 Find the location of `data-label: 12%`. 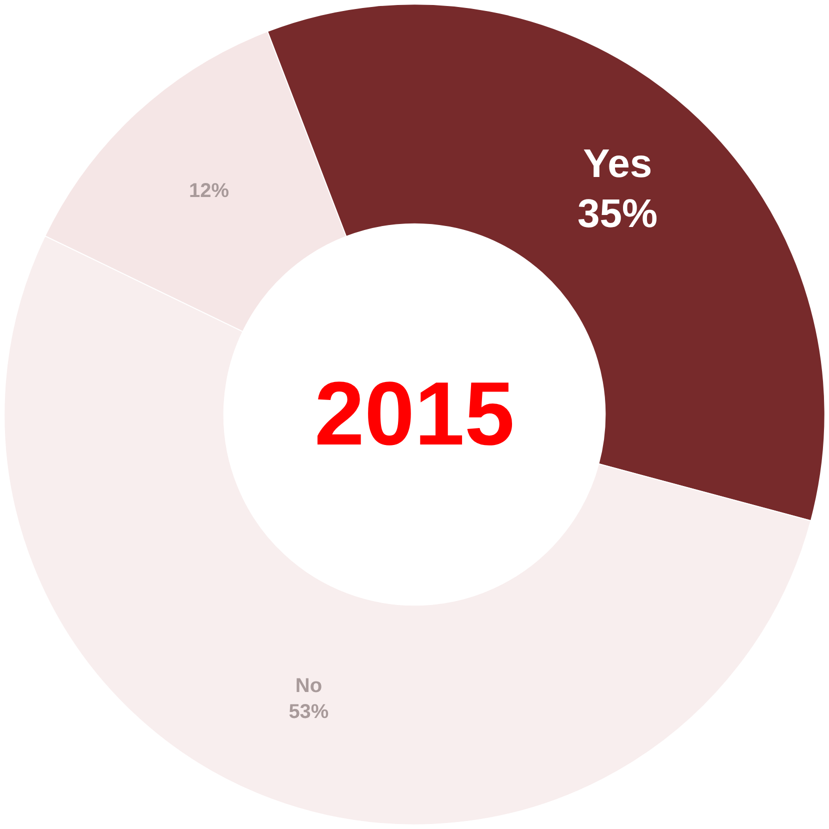

data-label: 12% is located at coordinates (209, 191).